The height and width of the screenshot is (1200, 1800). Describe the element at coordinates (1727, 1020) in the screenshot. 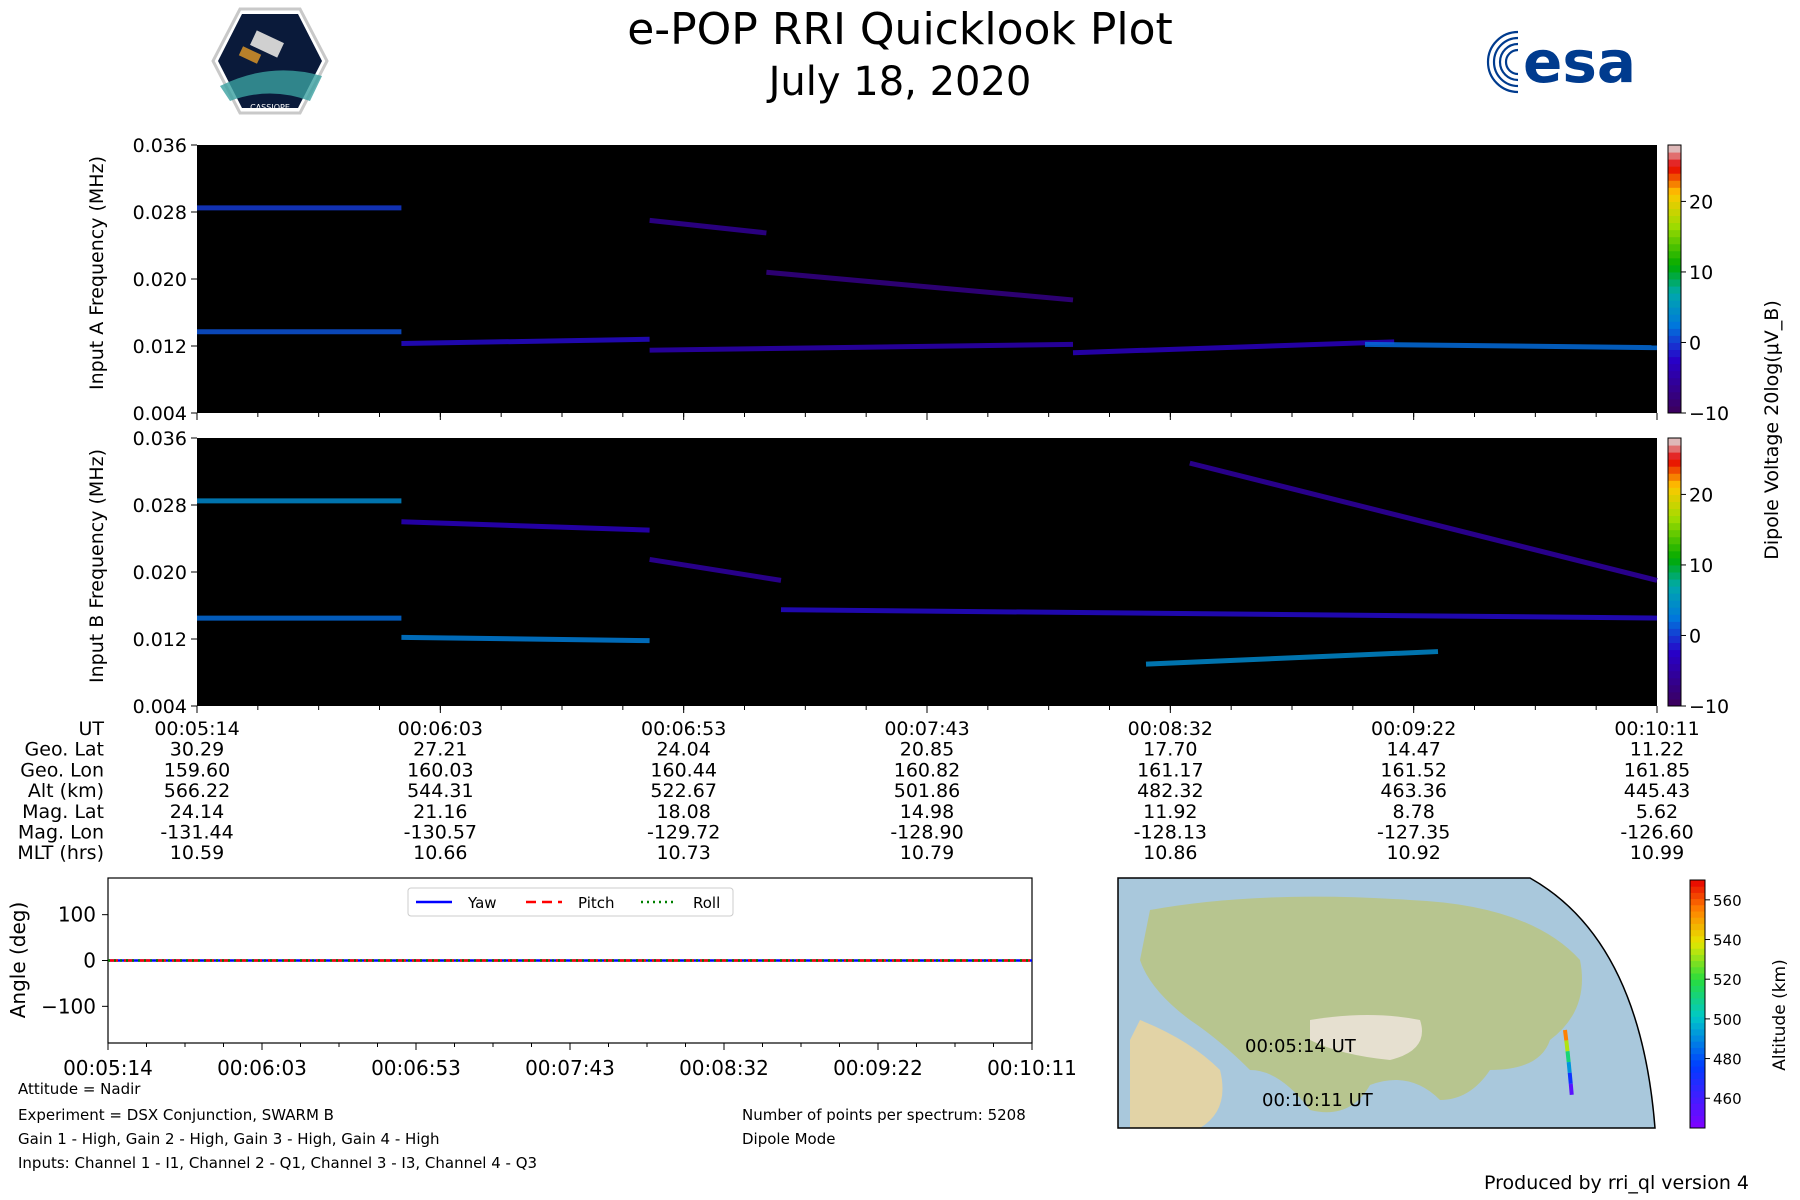

I see `colorbar-tick-label: 500` at that location.